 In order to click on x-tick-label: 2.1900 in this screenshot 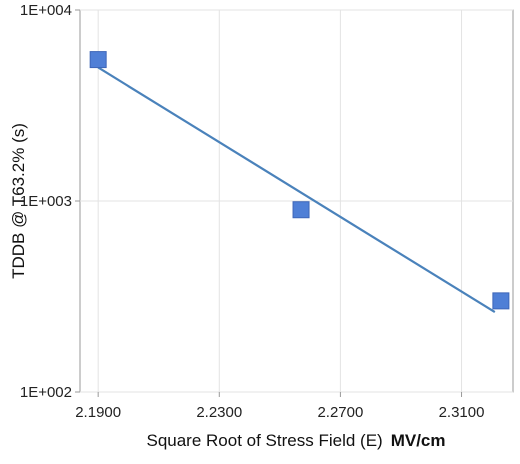, I will do `click(98, 412)`.